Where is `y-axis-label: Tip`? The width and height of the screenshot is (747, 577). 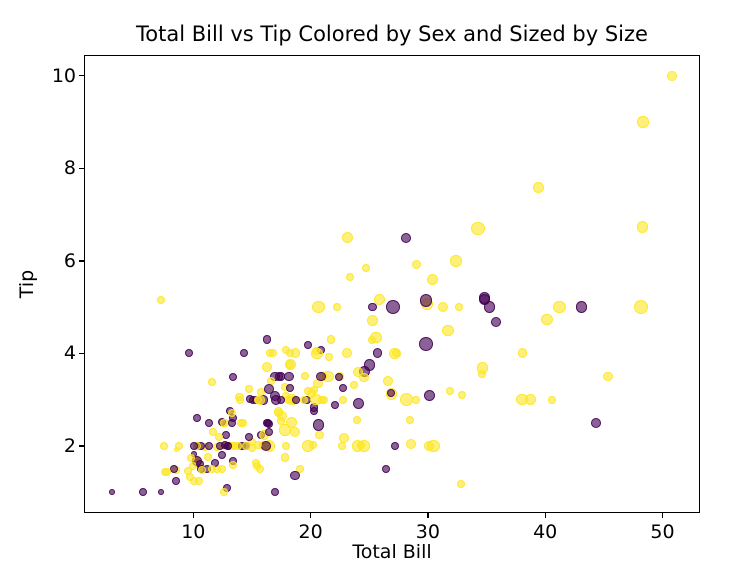 y-axis-label: Tip is located at coordinates (27, 284).